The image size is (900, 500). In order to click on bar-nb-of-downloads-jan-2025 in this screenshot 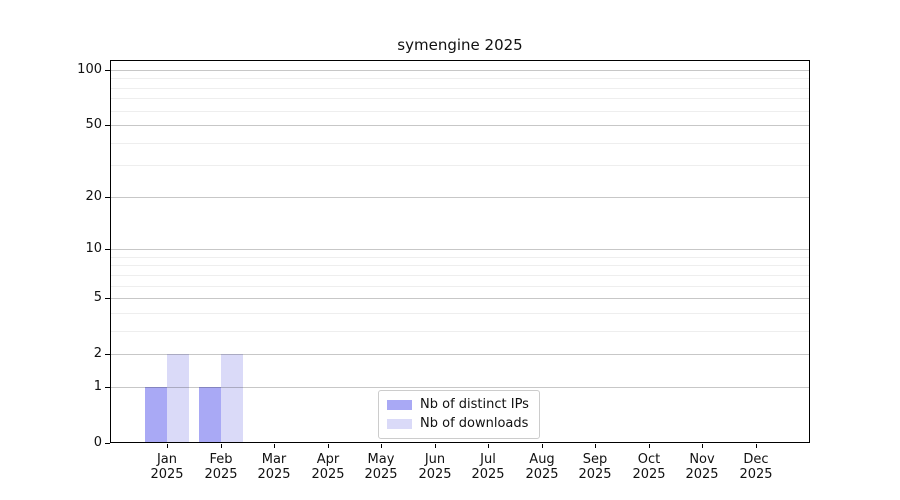, I will do `click(178, 398)`.